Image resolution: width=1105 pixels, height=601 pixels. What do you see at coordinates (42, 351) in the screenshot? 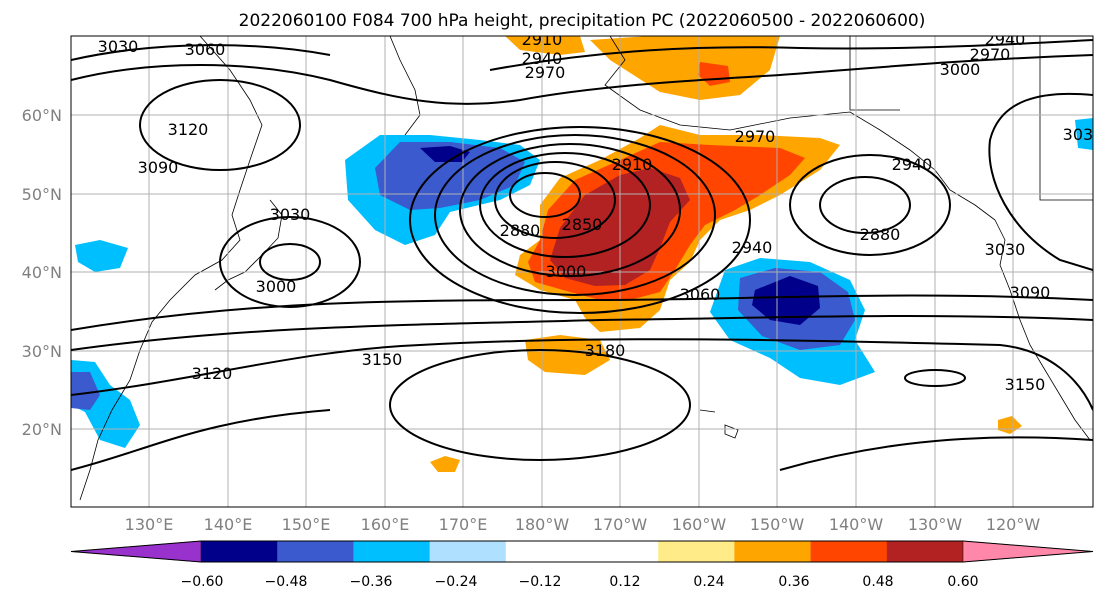
I see `latitude-label: 30°N` at bounding box center [42, 351].